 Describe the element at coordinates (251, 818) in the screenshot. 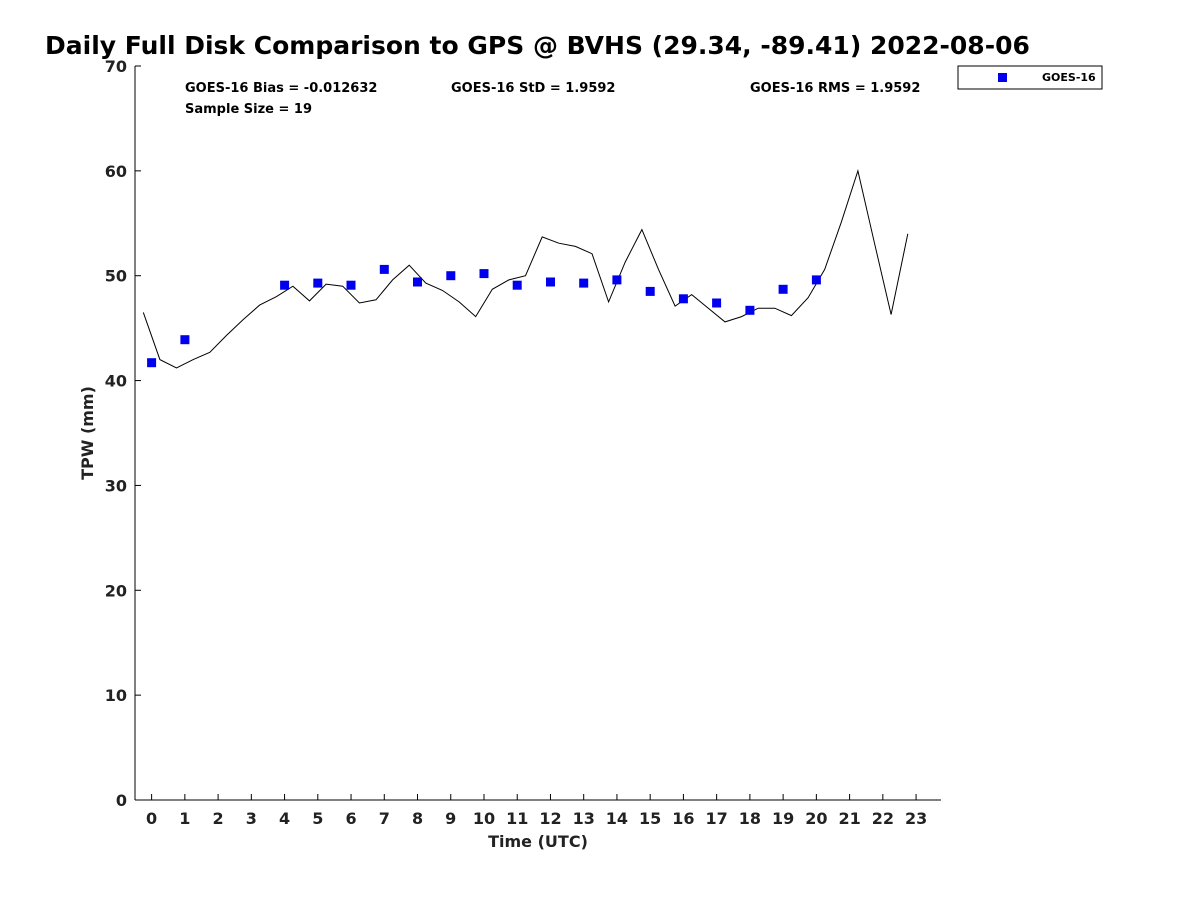

I see `x-tick-label: 3` at that location.